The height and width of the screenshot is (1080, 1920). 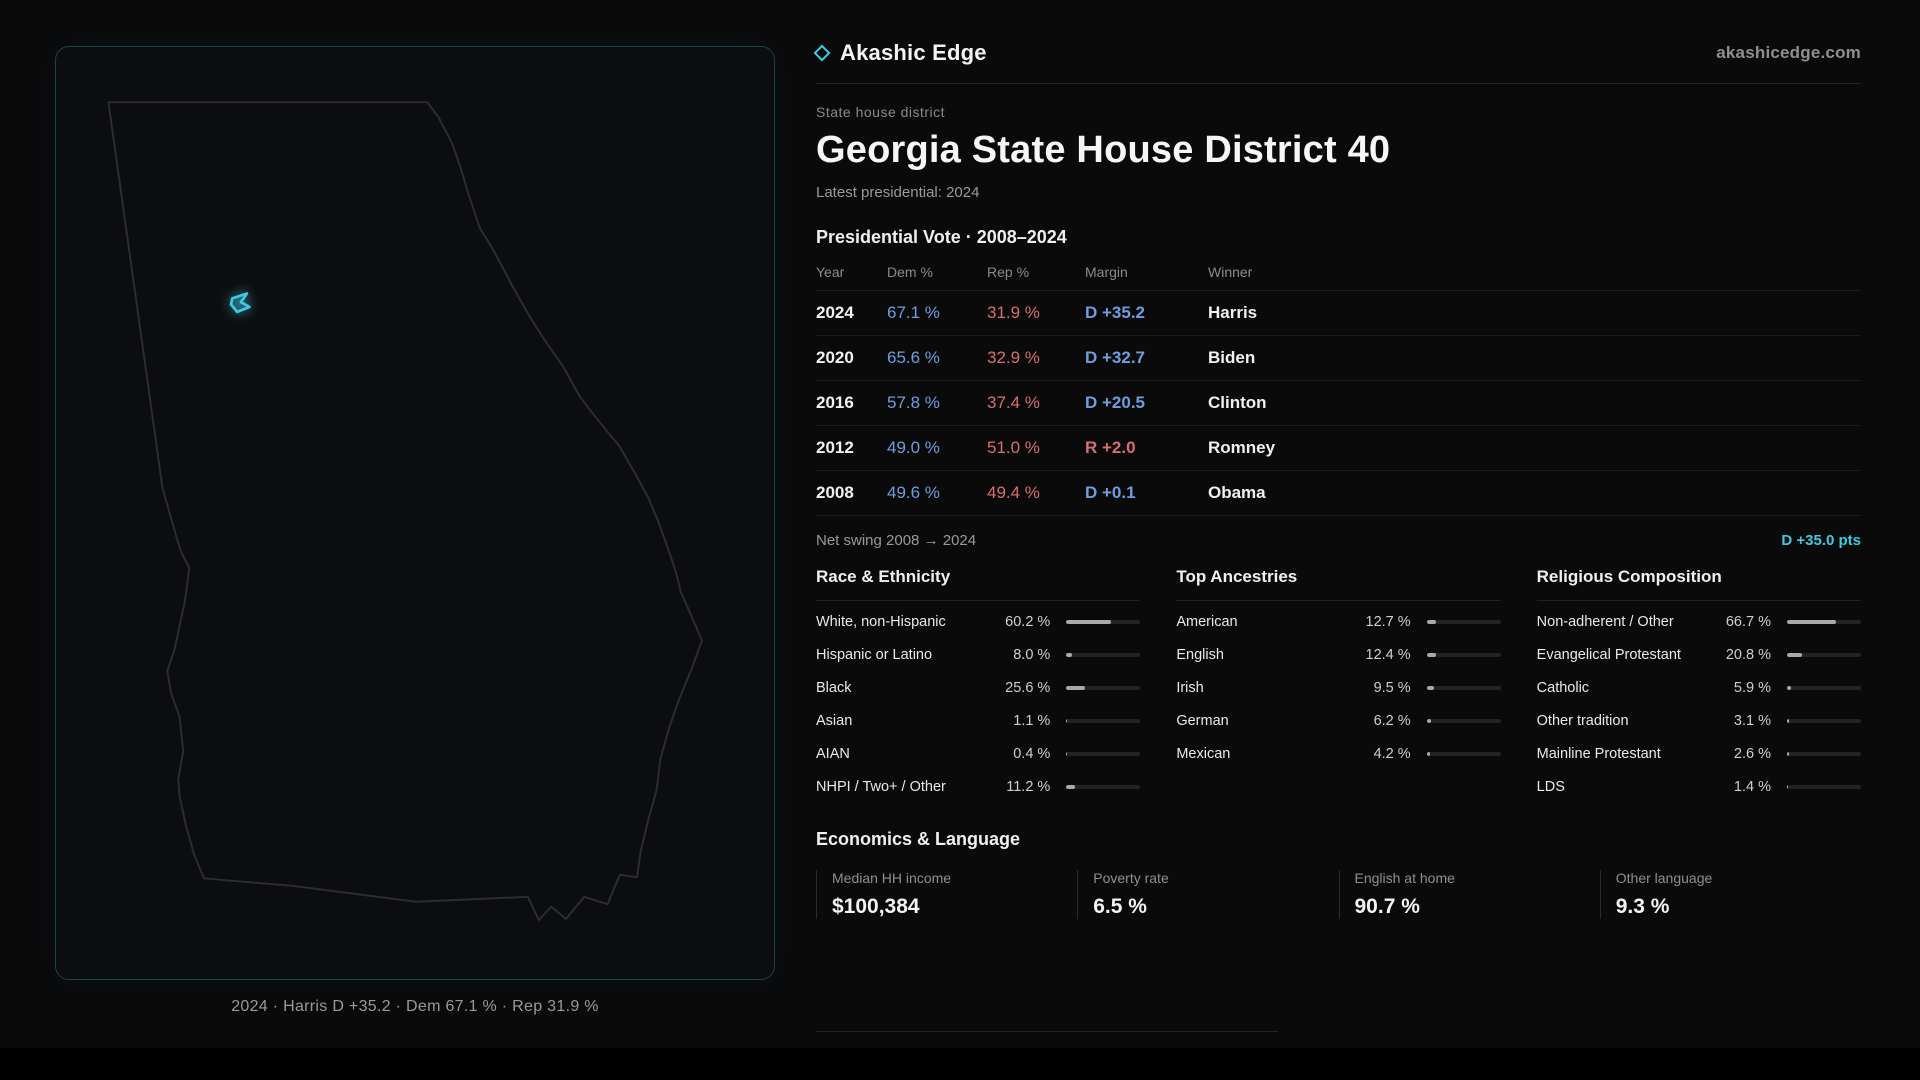 What do you see at coordinates (1115, 402) in the screenshot?
I see `vote-margin: D +20.5` at bounding box center [1115, 402].